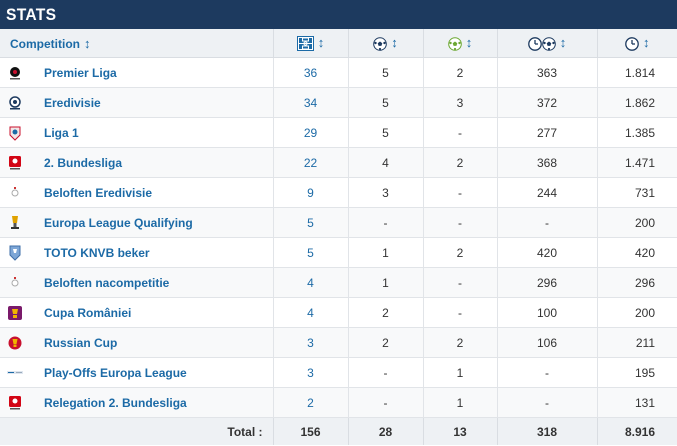 Image resolution: width=677 pixels, height=446 pixels. What do you see at coordinates (310, 402) in the screenshot?
I see `appearances-cell: 2` at bounding box center [310, 402].